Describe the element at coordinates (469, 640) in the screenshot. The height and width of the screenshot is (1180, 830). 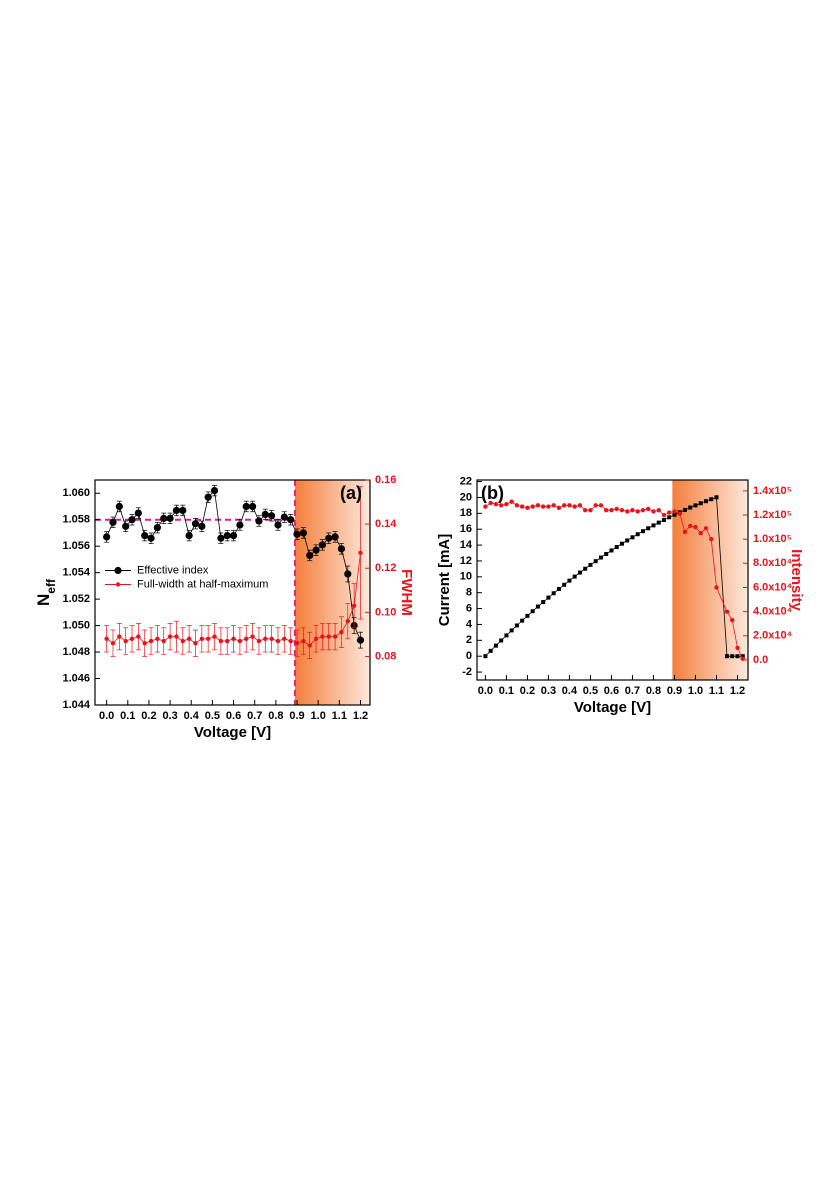
I see `y-tick-label: 2` at that location.